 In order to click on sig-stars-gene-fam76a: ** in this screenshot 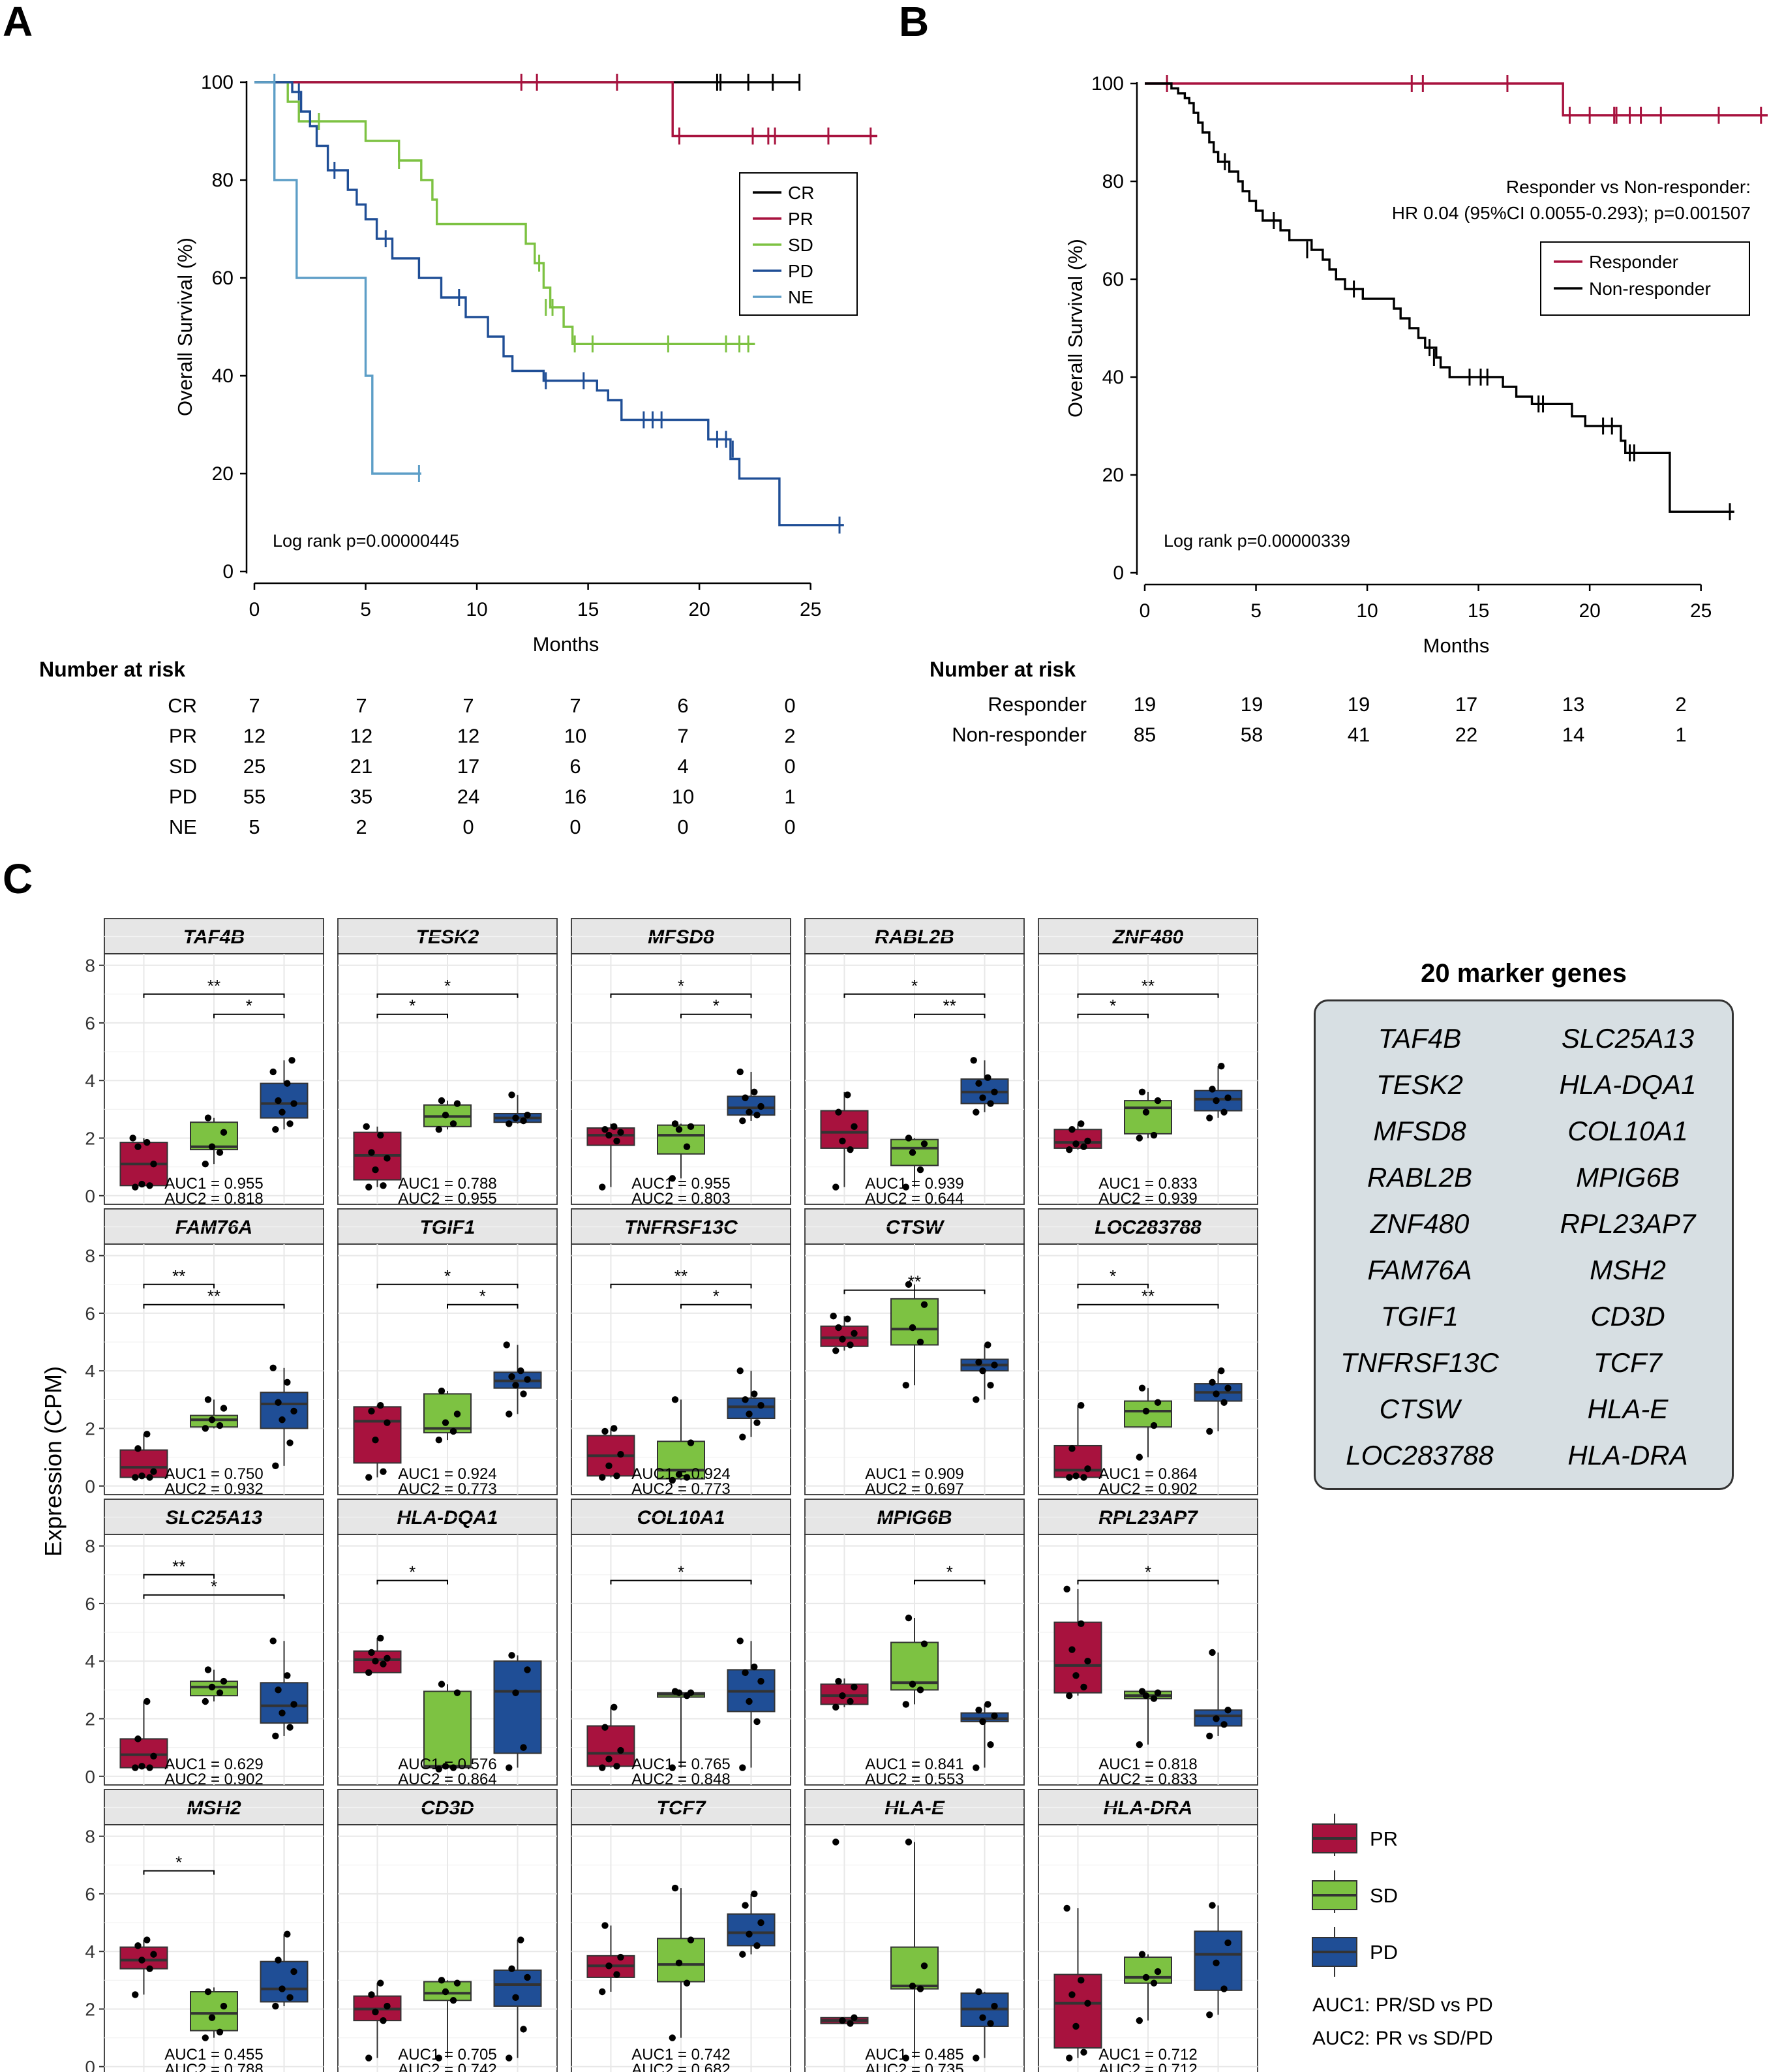, I will do `click(214, 1296)`.